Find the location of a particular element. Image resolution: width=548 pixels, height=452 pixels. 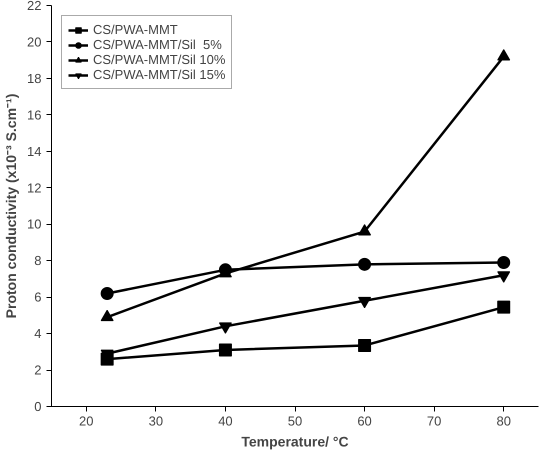

y-tick-label: 20 is located at coordinates (34, 42).